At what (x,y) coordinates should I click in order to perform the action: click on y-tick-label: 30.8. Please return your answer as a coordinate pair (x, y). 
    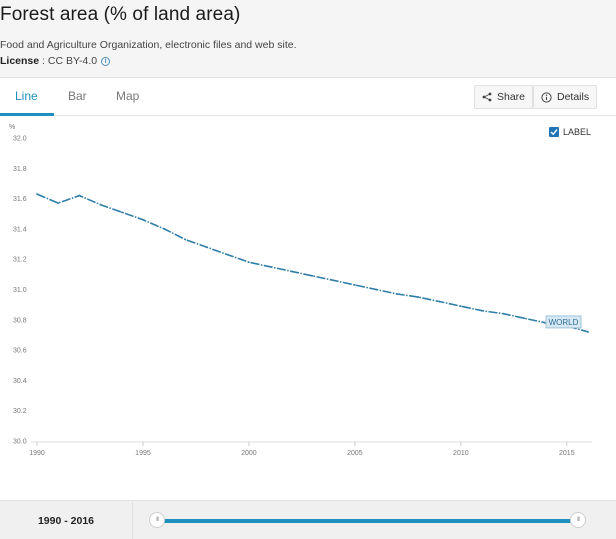
    Looking at the image, I should click on (20, 320).